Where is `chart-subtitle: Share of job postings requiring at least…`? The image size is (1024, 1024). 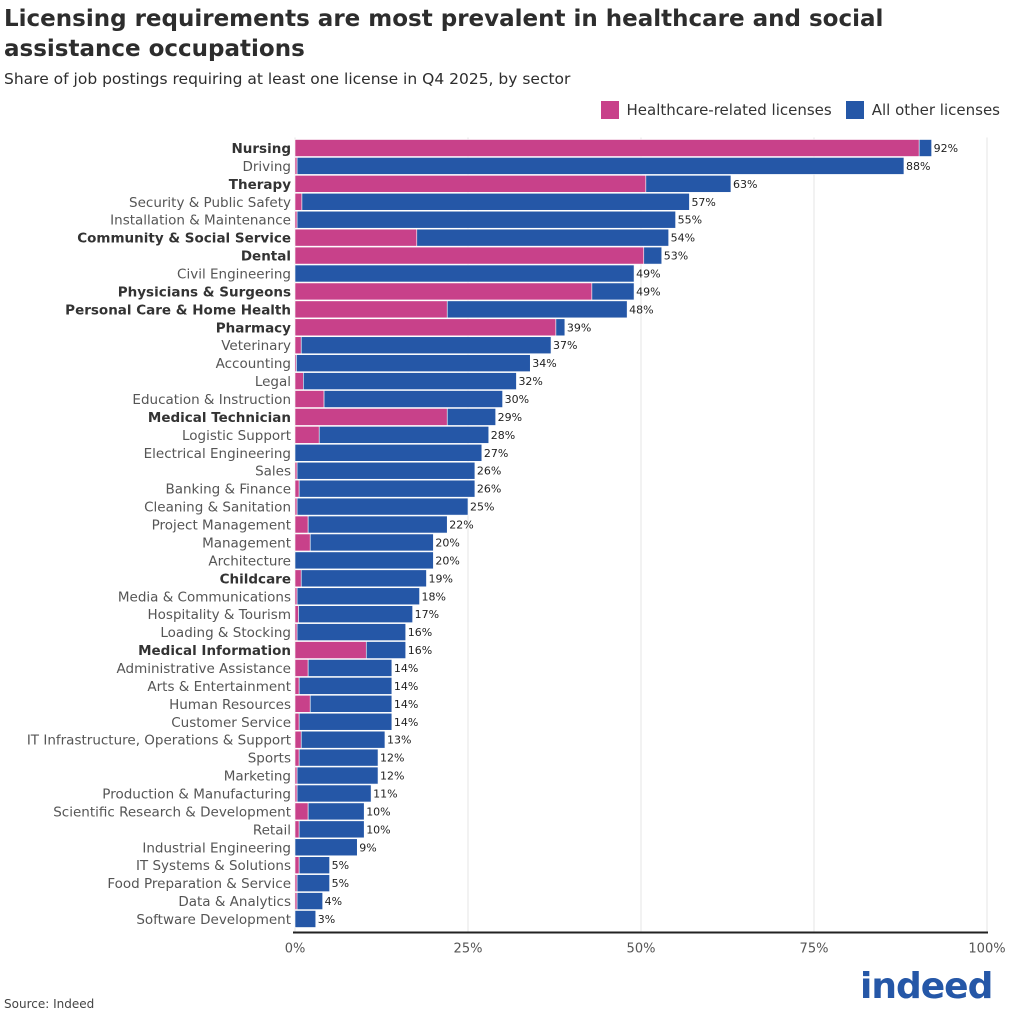
chart-subtitle: Share of job postings requiring at least… is located at coordinates (287, 79).